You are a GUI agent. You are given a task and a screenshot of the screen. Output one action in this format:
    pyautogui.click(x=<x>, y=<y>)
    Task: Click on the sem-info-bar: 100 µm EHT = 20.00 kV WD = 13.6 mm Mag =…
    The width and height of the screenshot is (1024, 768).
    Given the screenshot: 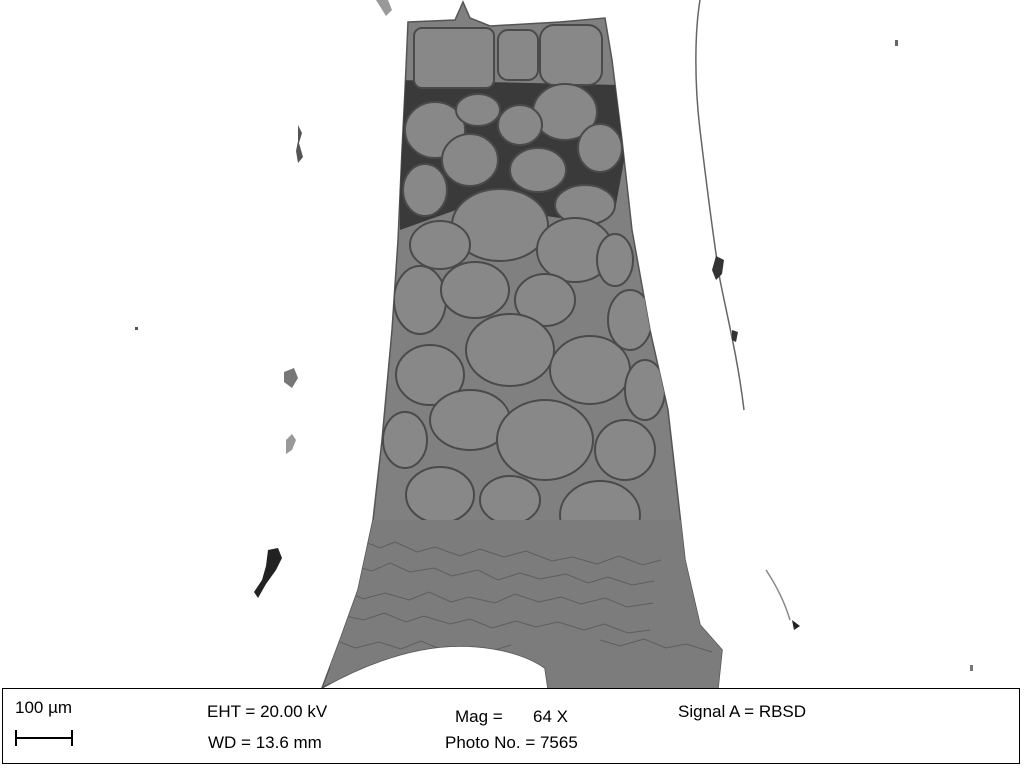 What is the action you would take?
    pyautogui.click(x=511, y=726)
    